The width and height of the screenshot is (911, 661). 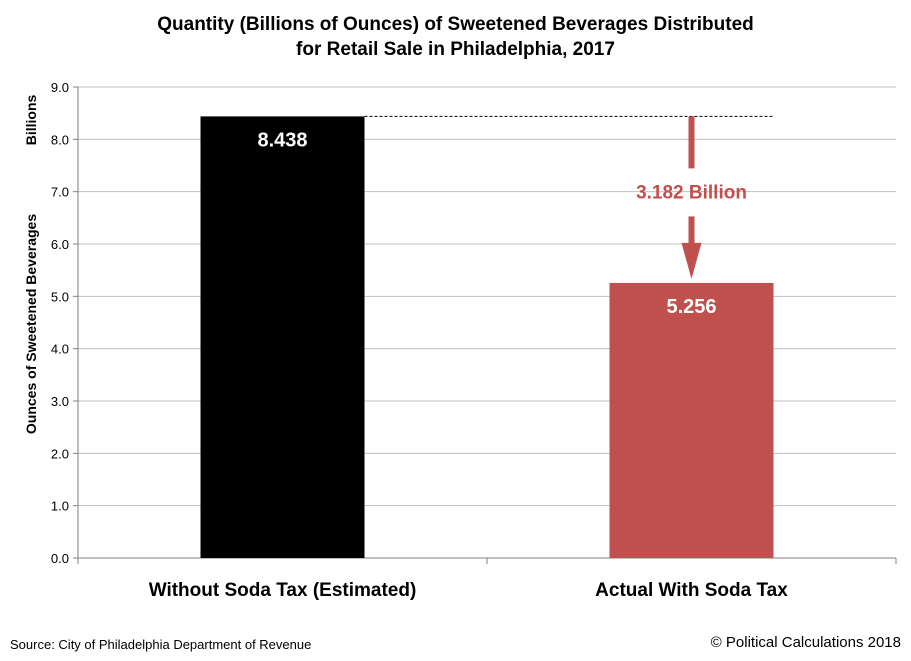 I want to click on y-axis-label: Ounces of Sweetened Beverages, so click(x=31, y=324).